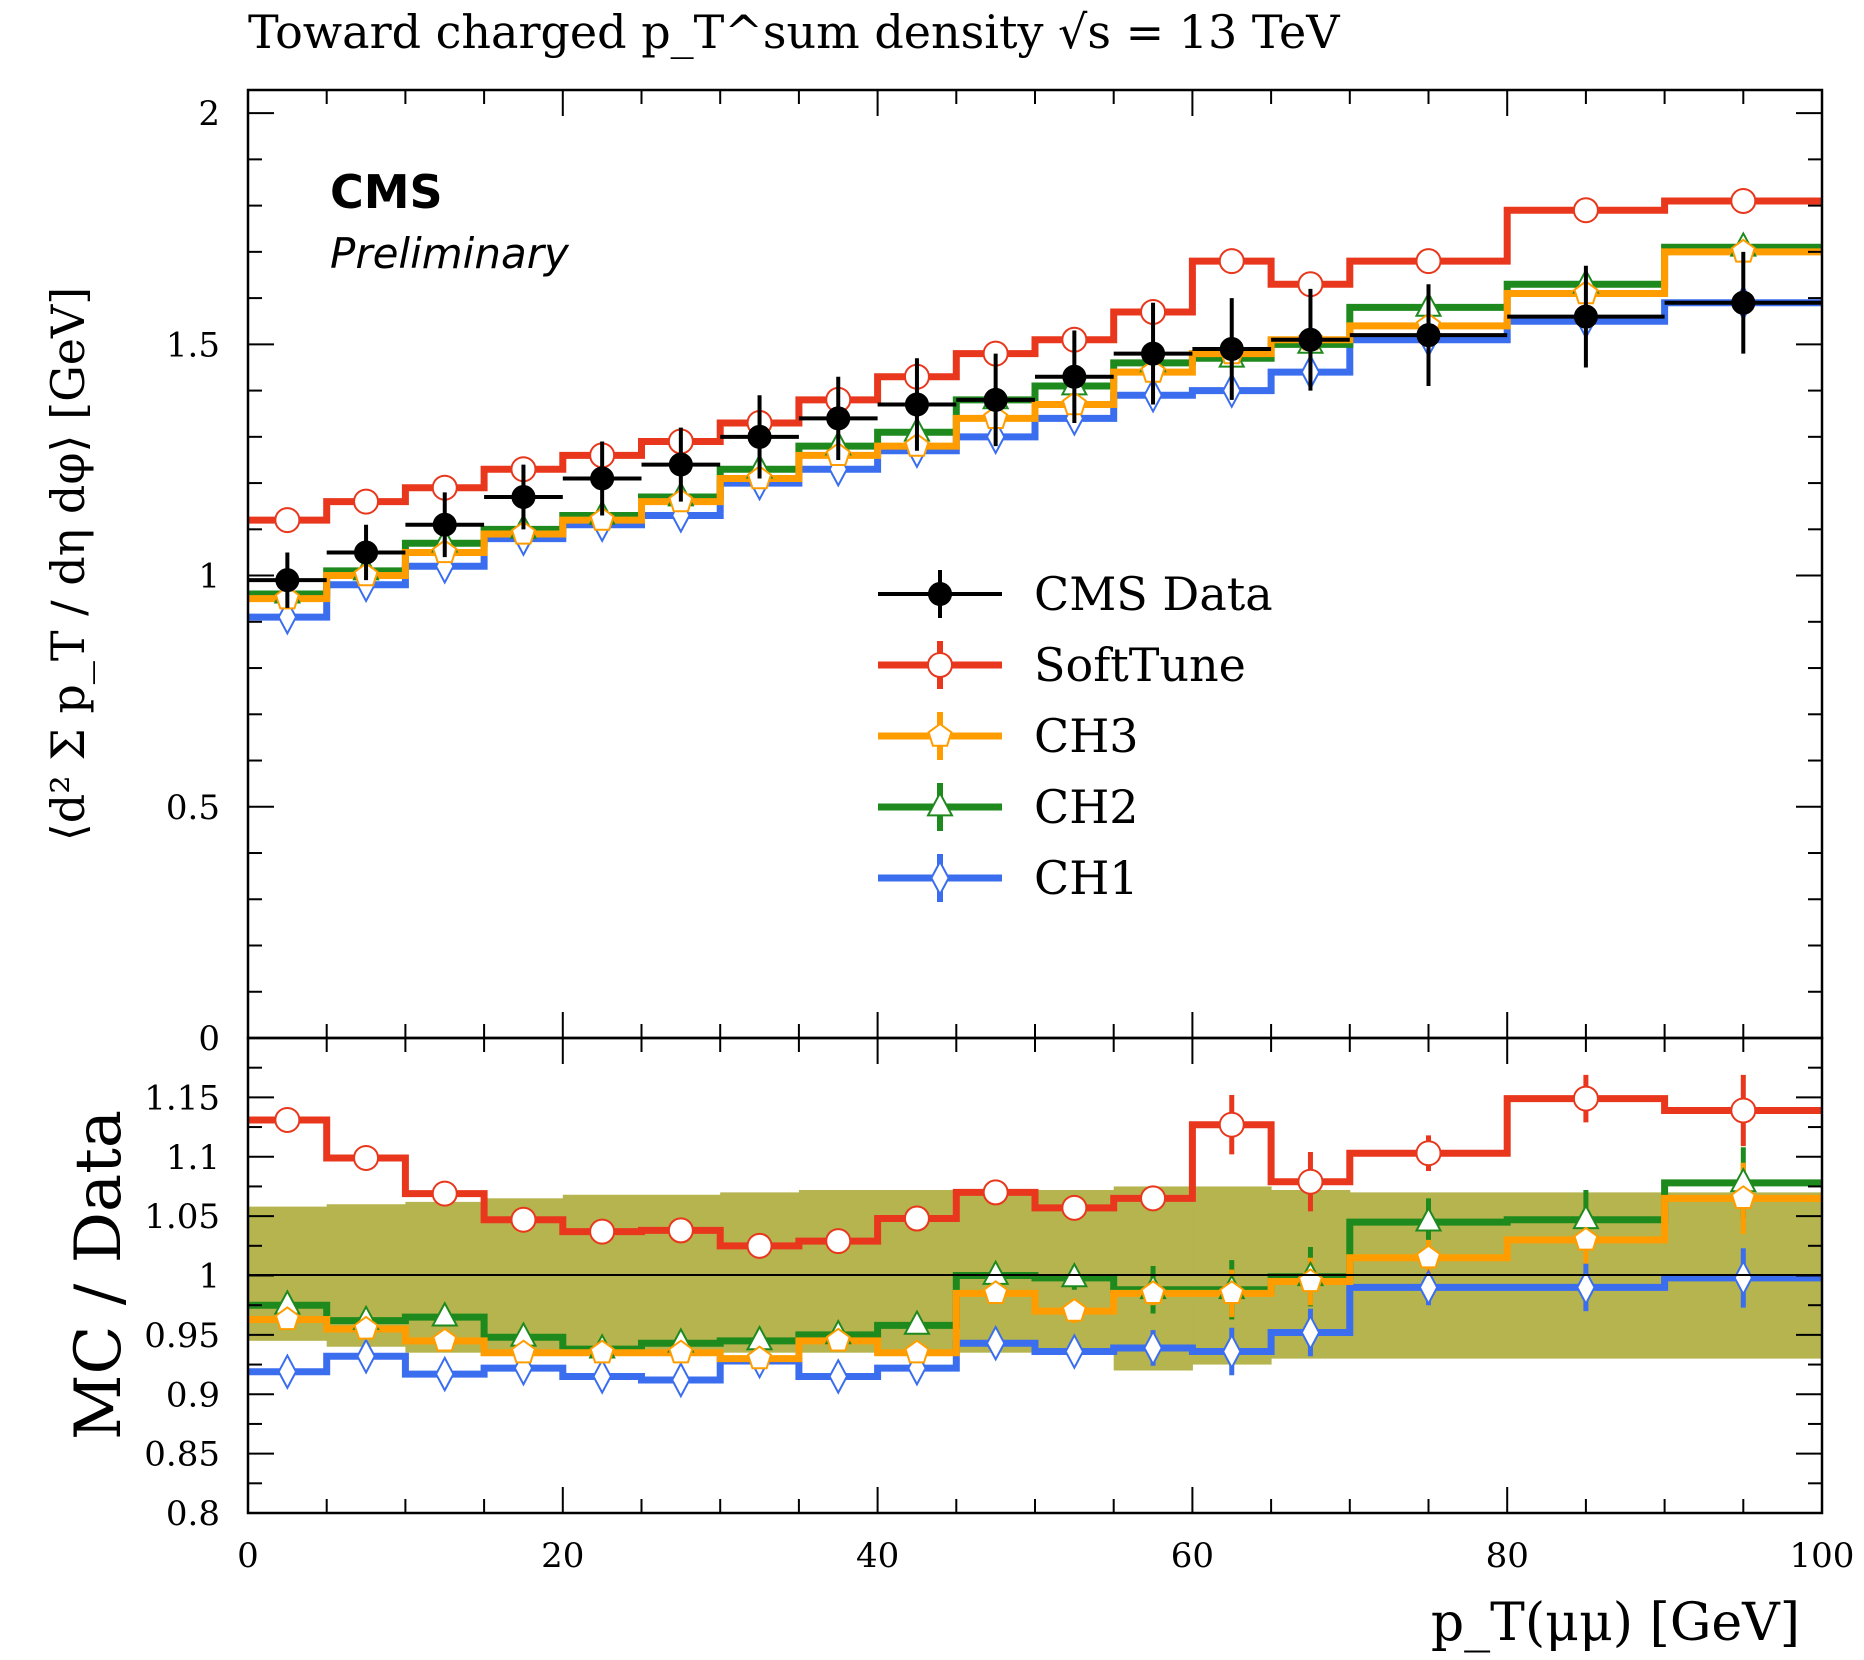 Image resolution: width=1864 pixels, height=1660 pixels. Describe the element at coordinates (209, 1277) in the screenshot. I see `ratio-y-tick-label: 1` at that location.